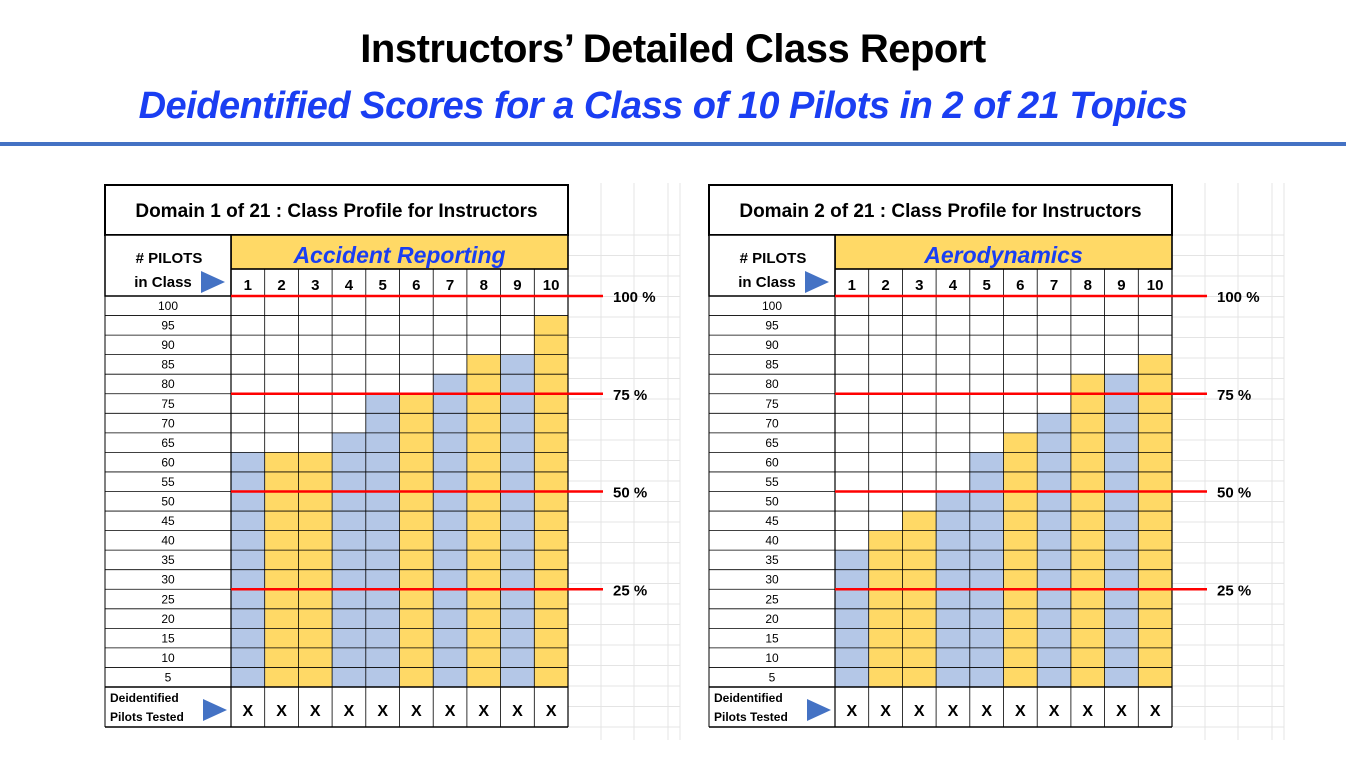 The height and width of the screenshot is (768, 1346). I want to click on y-tick-label: 30, so click(168, 580).